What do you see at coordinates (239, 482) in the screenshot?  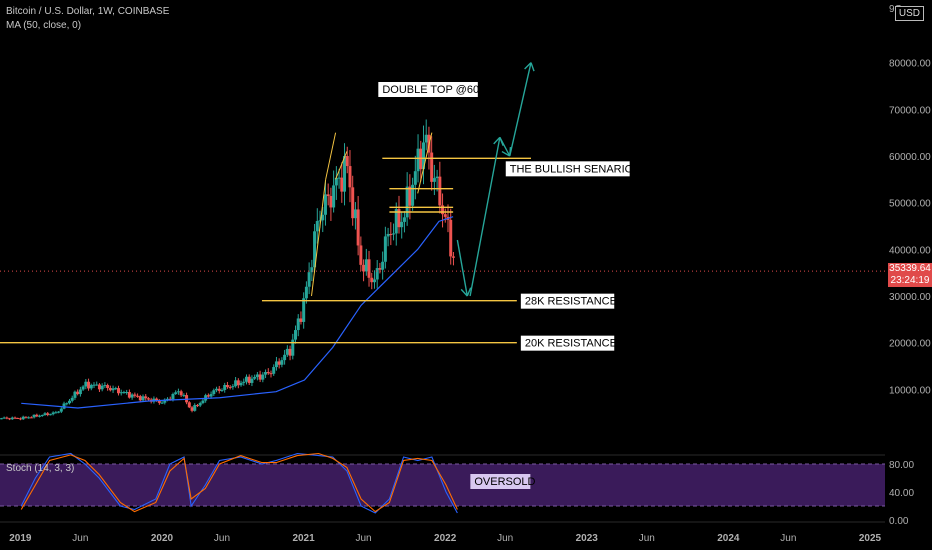 I see `stoch-d-line` at bounding box center [239, 482].